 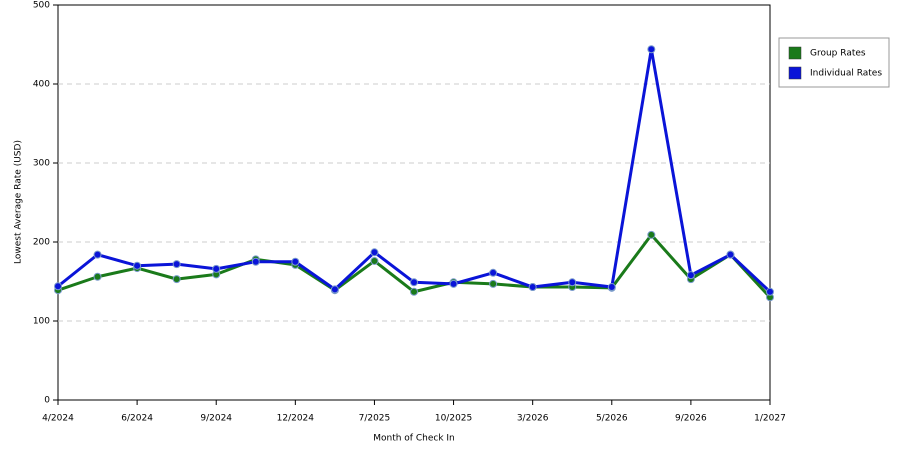 I want to click on y-tick-label: 200, so click(x=41, y=243).